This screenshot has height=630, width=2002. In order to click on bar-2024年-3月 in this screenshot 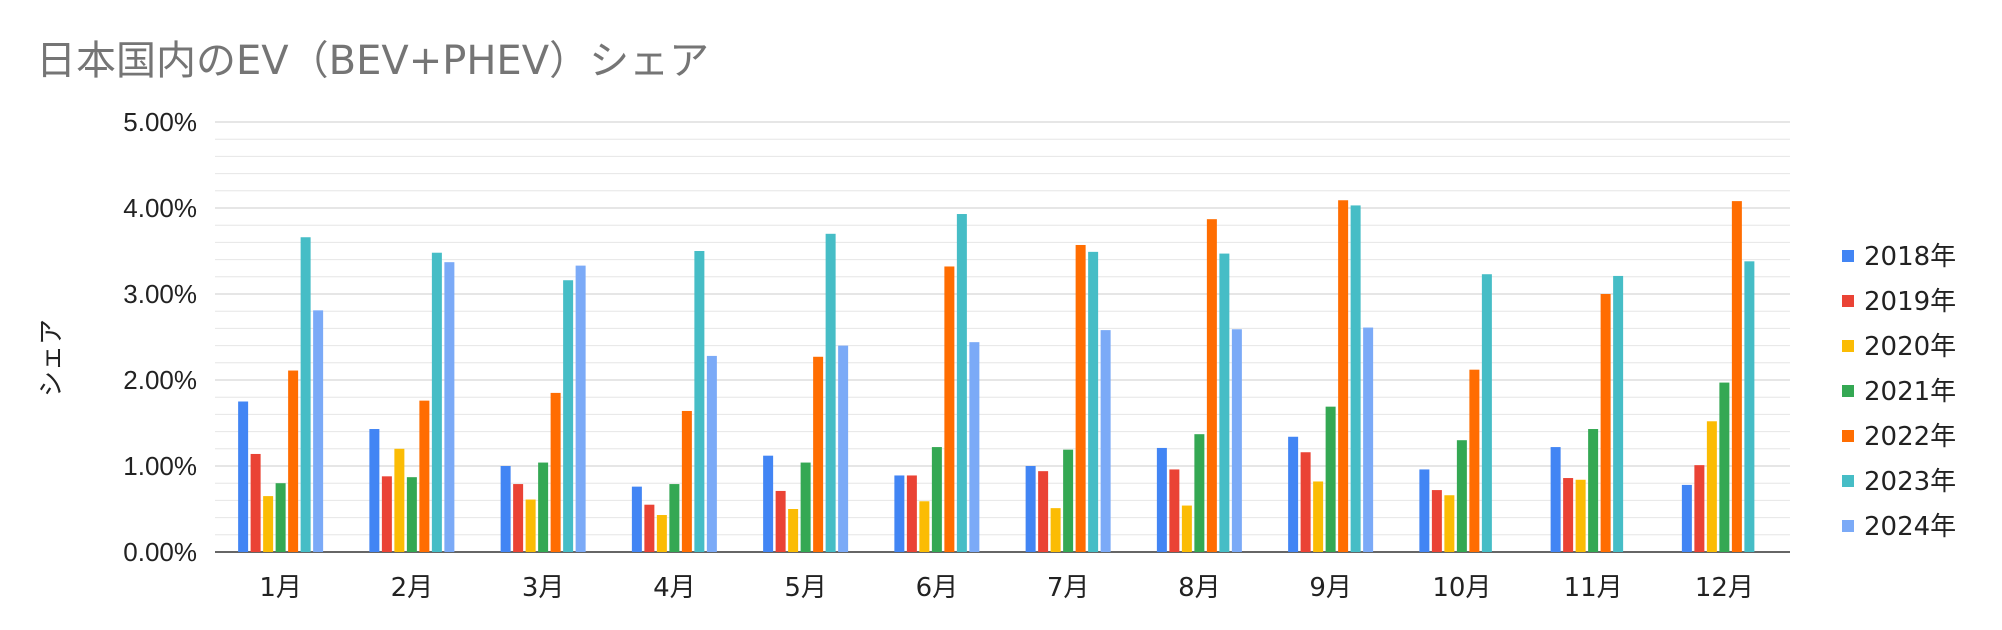, I will do `click(580, 408)`.